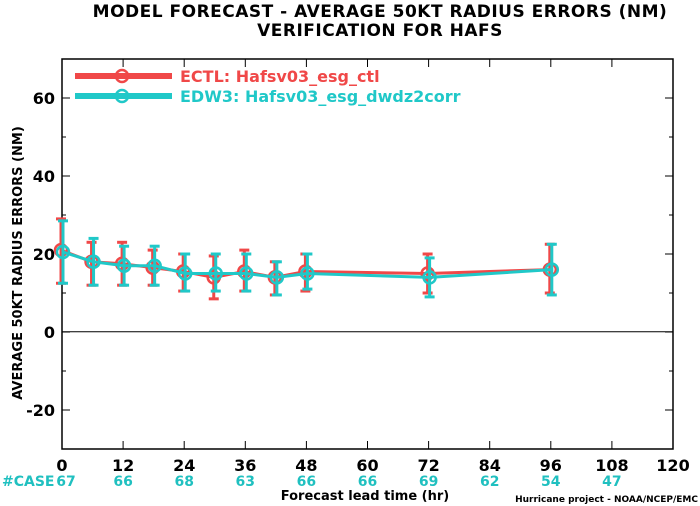 Image resolution: width=700 pixels, height=506 pixels. What do you see at coordinates (320, 96) in the screenshot?
I see `legend-label: EDW3: Hafsv03_esg_dwdz2corr` at bounding box center [320, 96].